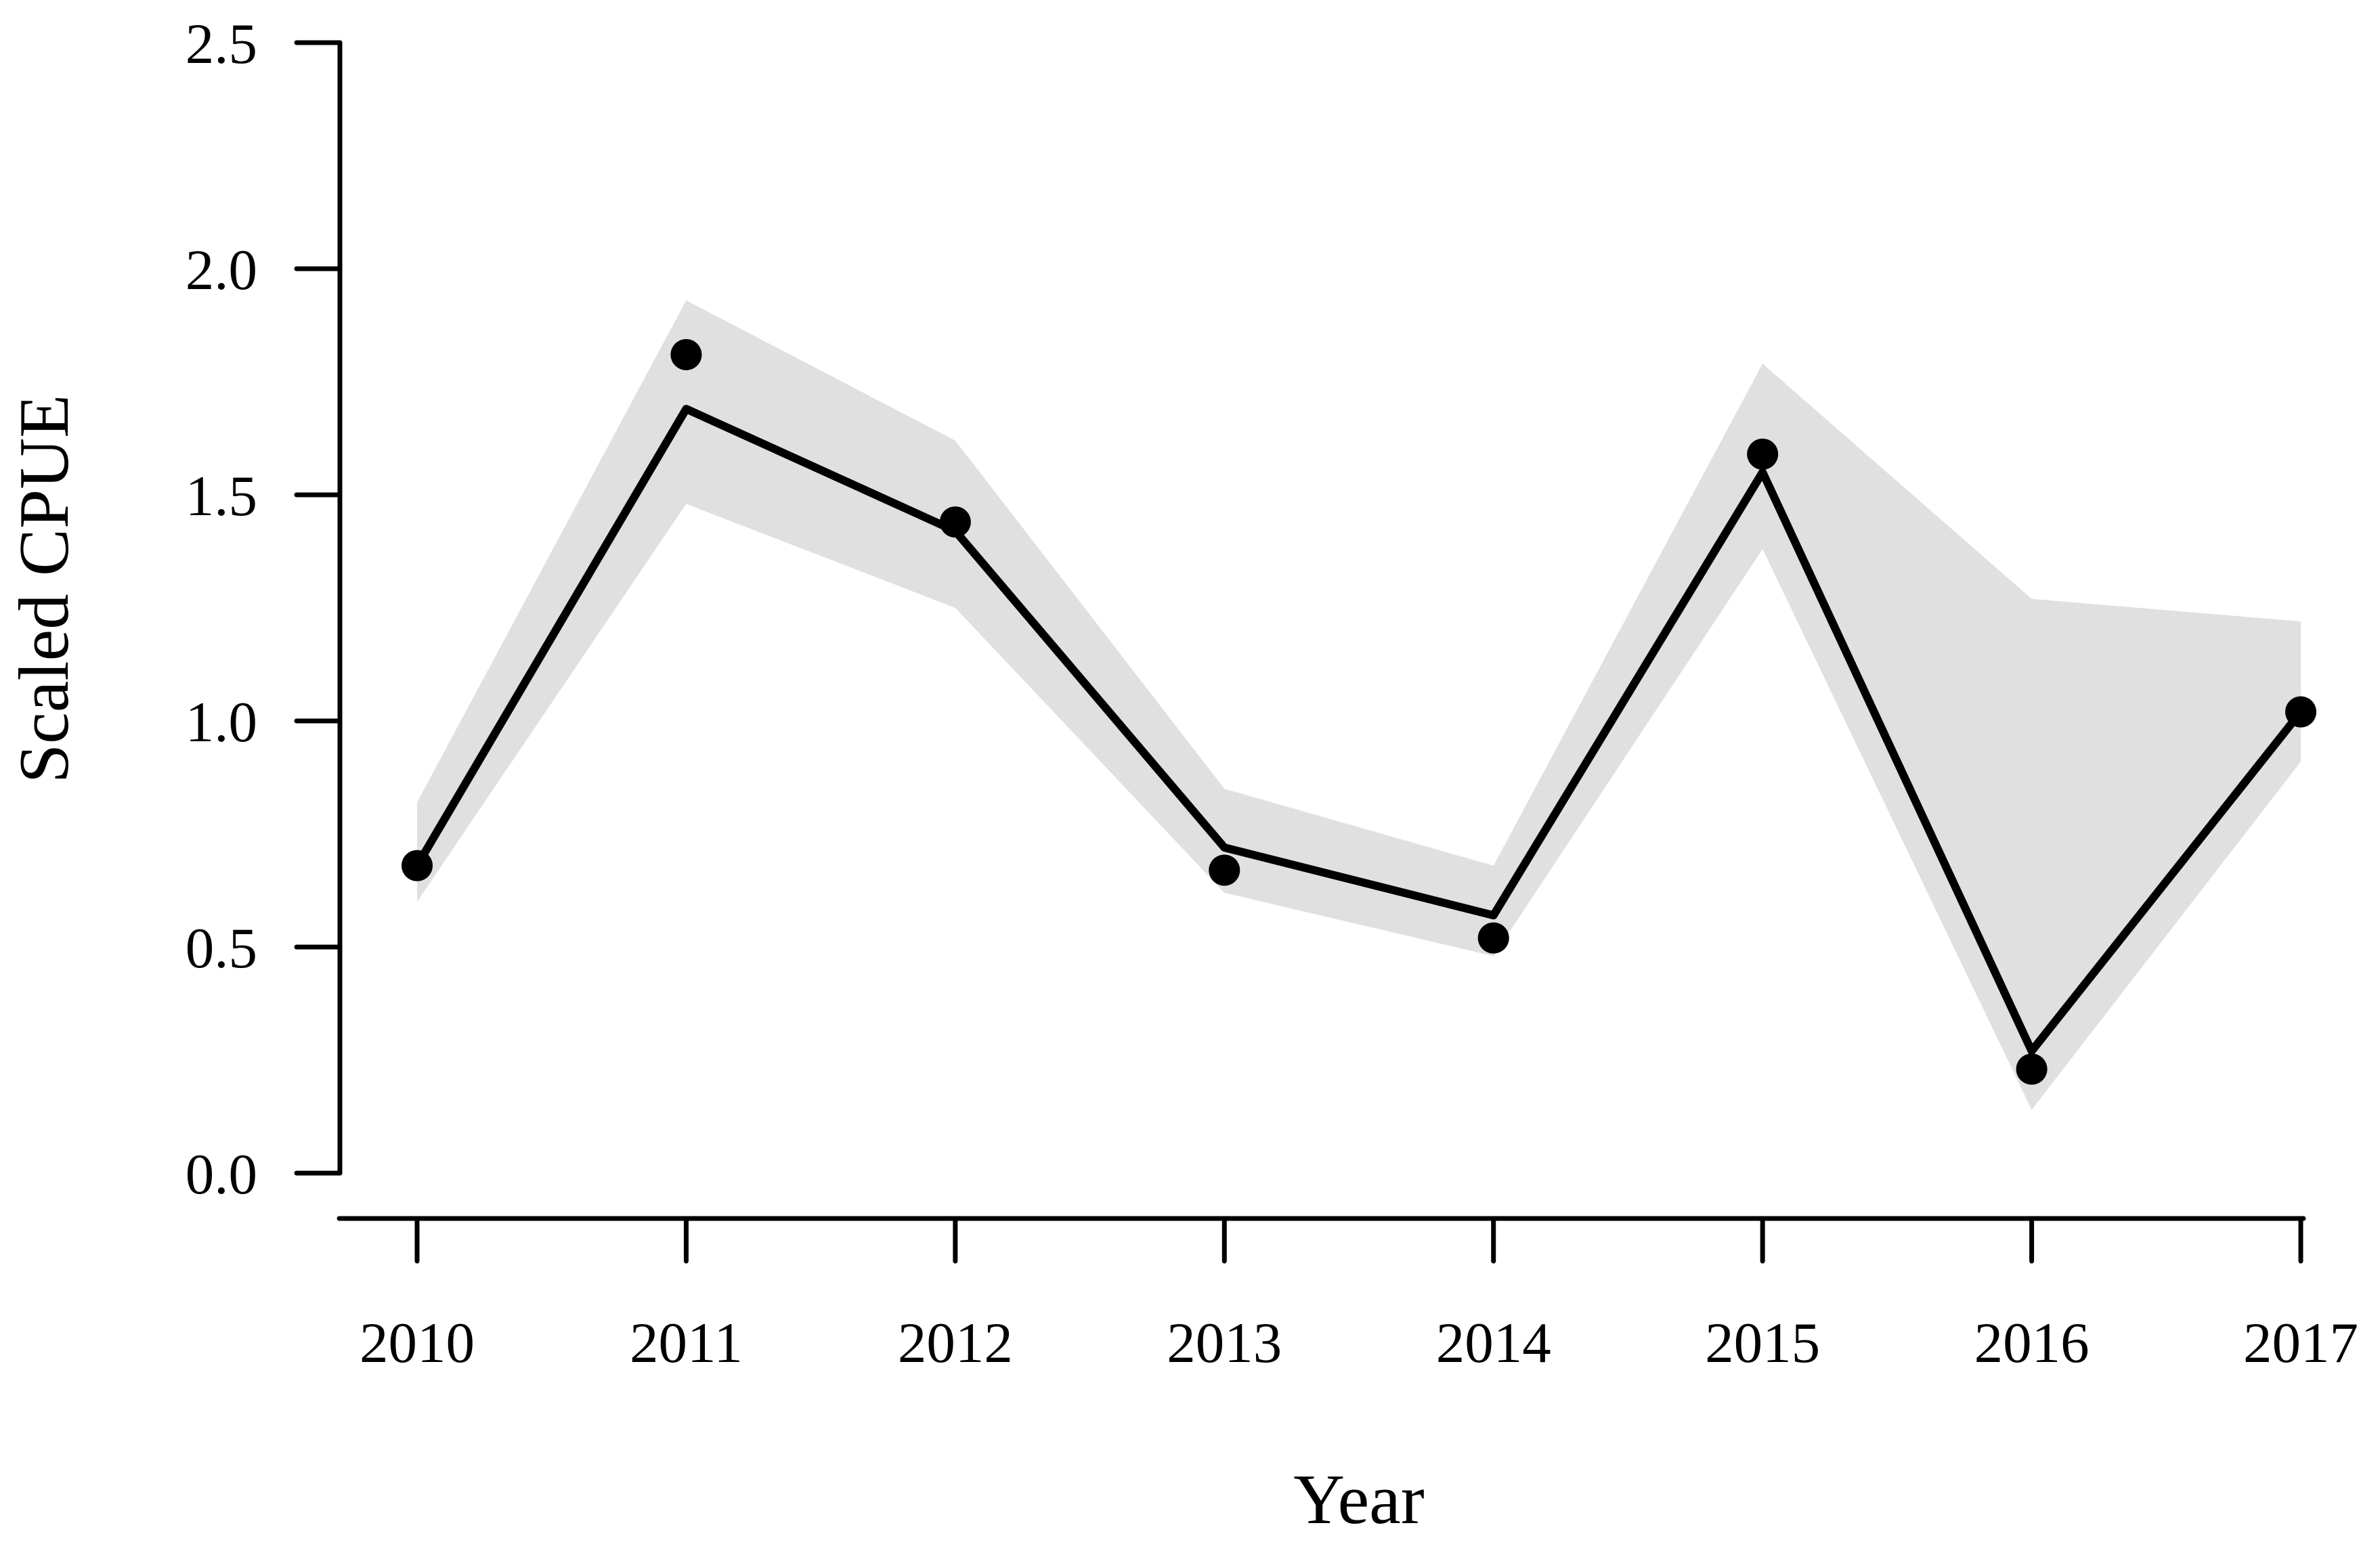 The image size is (2380, 1561). I want to click on data-point-2011, so click(686, 354).